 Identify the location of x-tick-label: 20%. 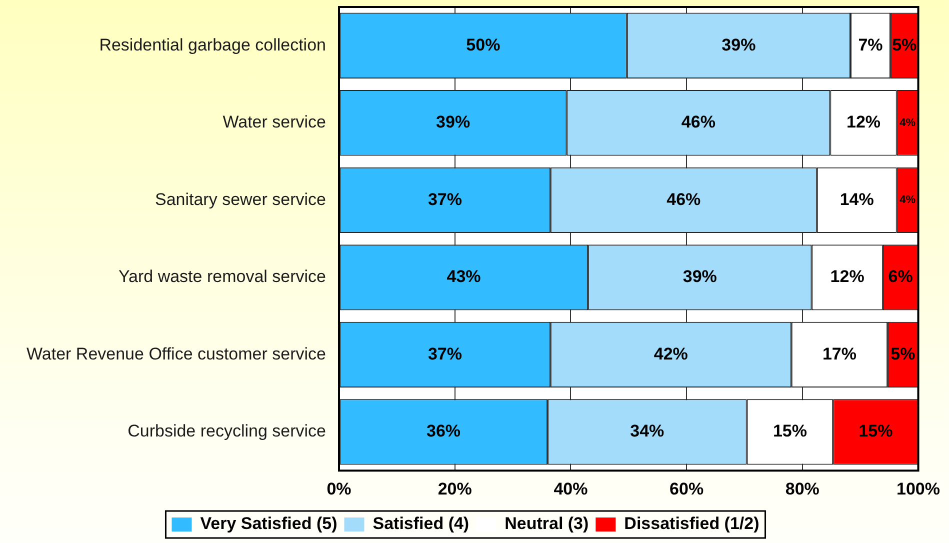
(455, 488).